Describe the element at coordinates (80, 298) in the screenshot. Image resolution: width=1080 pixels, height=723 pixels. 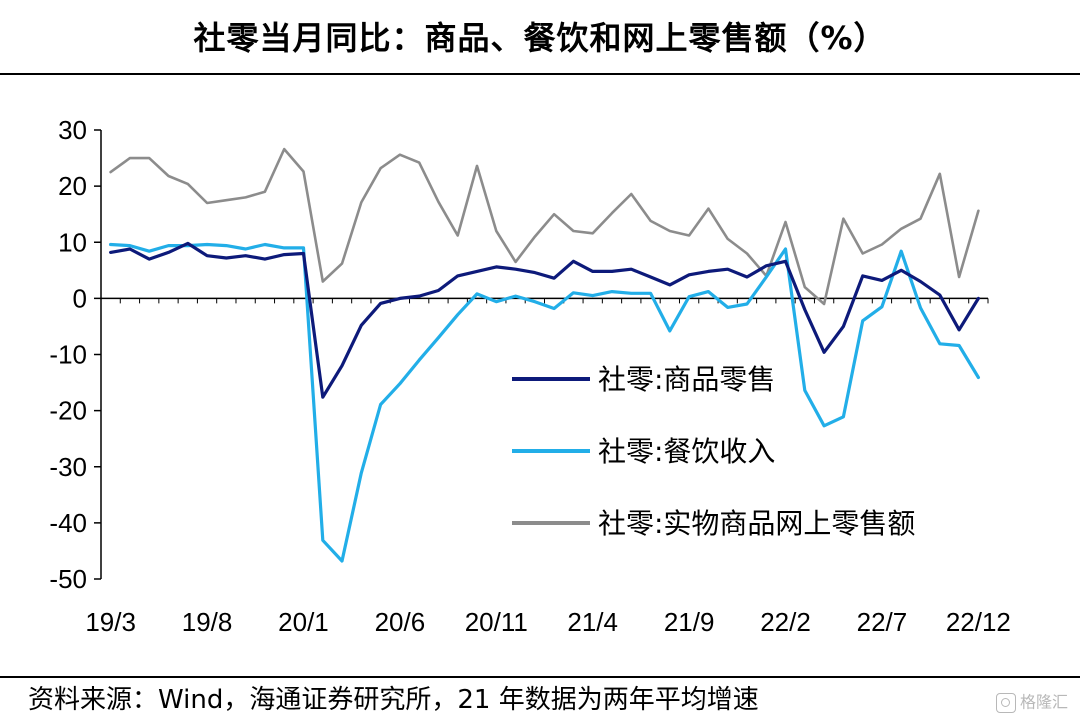
I see `y-tick-label: 0` at that location.